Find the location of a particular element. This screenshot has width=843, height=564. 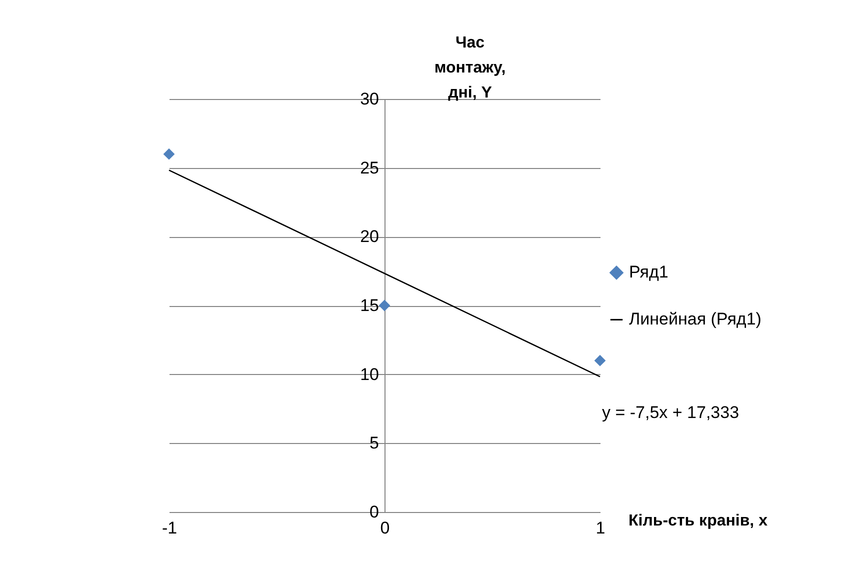

y-tick-label: 0 is located at coordinates (374, 512).